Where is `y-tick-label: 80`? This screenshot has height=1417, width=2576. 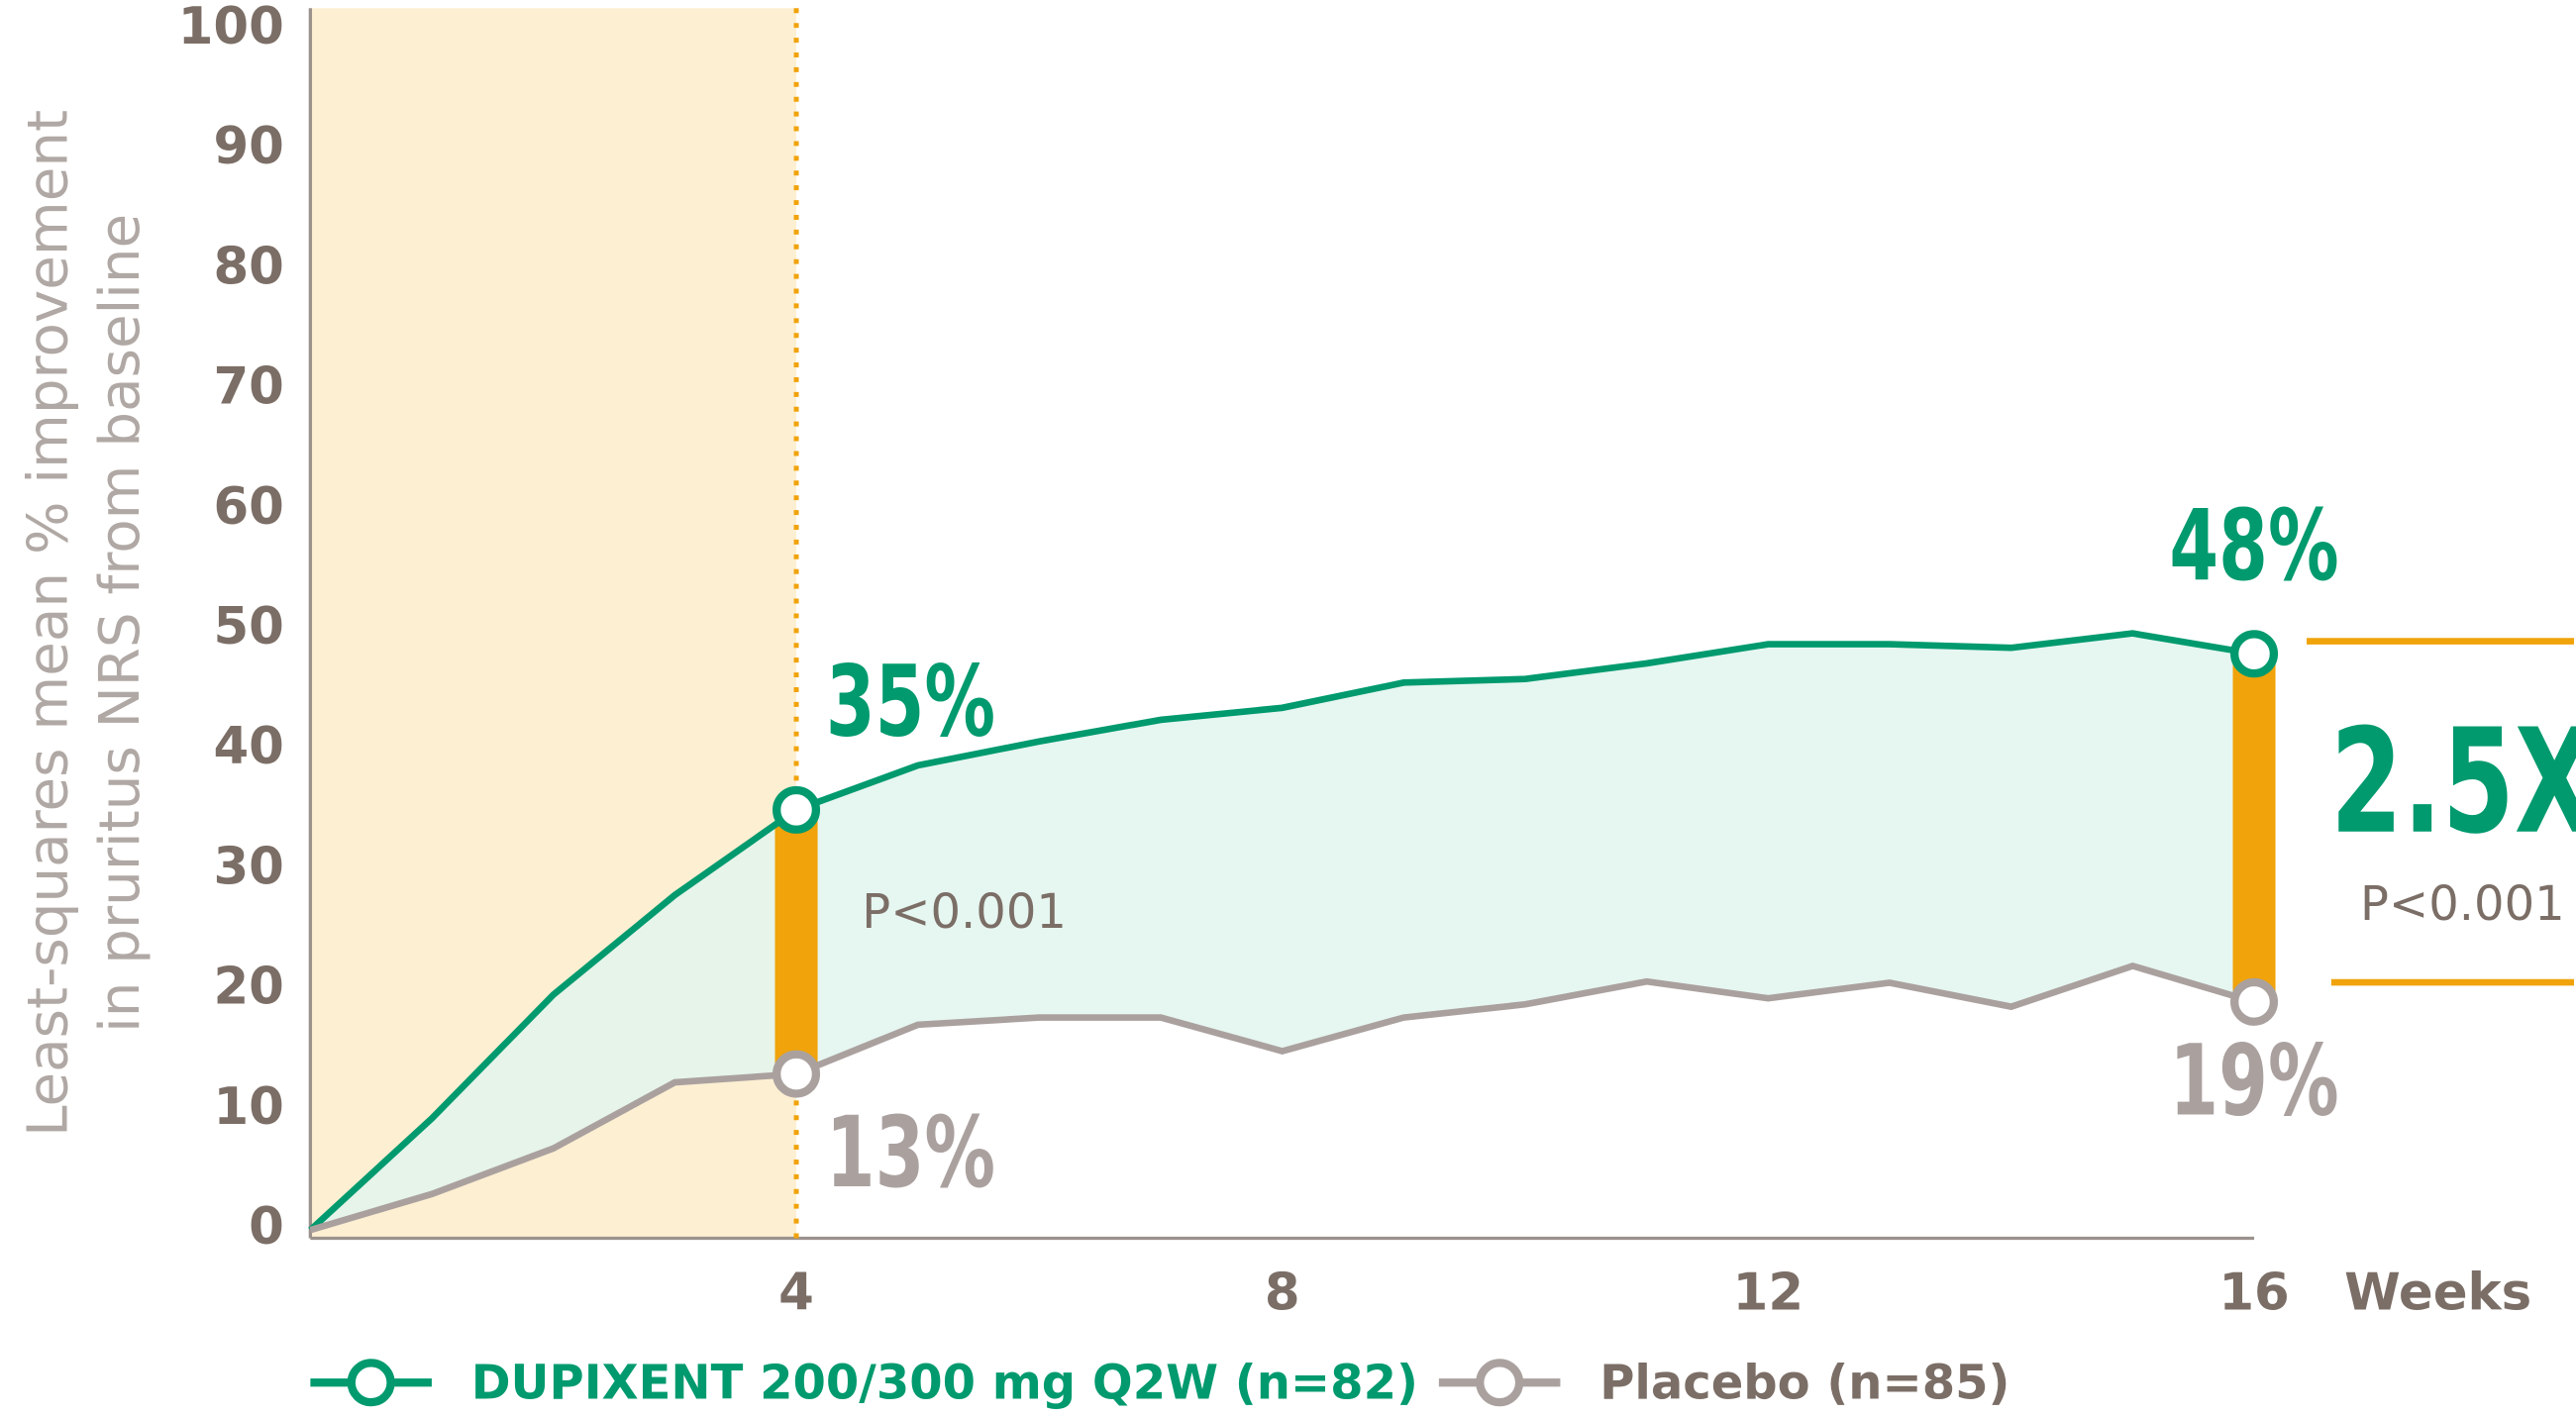 y-tick-label: 80 is located at coordinates (248, 266).